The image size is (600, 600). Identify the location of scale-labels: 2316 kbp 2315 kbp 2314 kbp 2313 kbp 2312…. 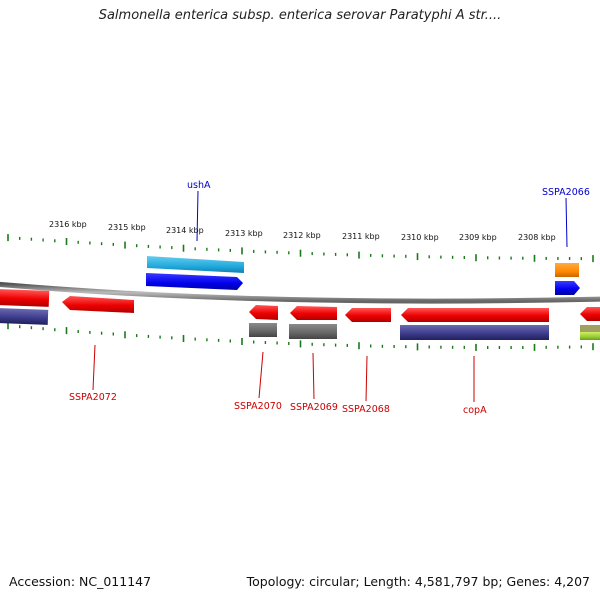
(302, 231).